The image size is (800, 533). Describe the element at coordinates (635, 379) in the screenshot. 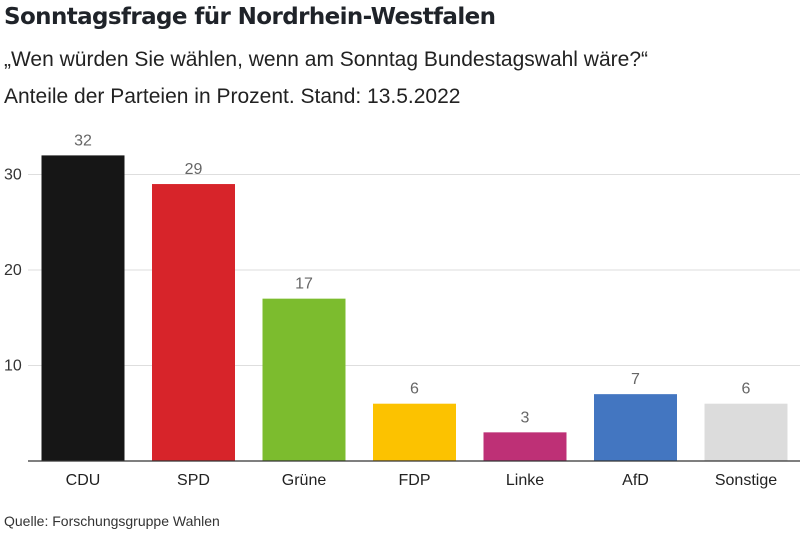

I see `data-label-afd: 7` at that location.